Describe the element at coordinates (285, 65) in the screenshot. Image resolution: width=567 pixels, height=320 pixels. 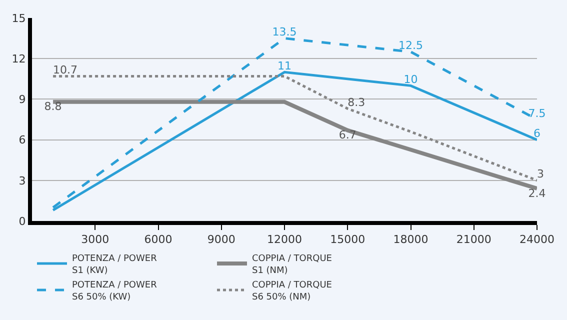
I see `data-label: 11` at that location.